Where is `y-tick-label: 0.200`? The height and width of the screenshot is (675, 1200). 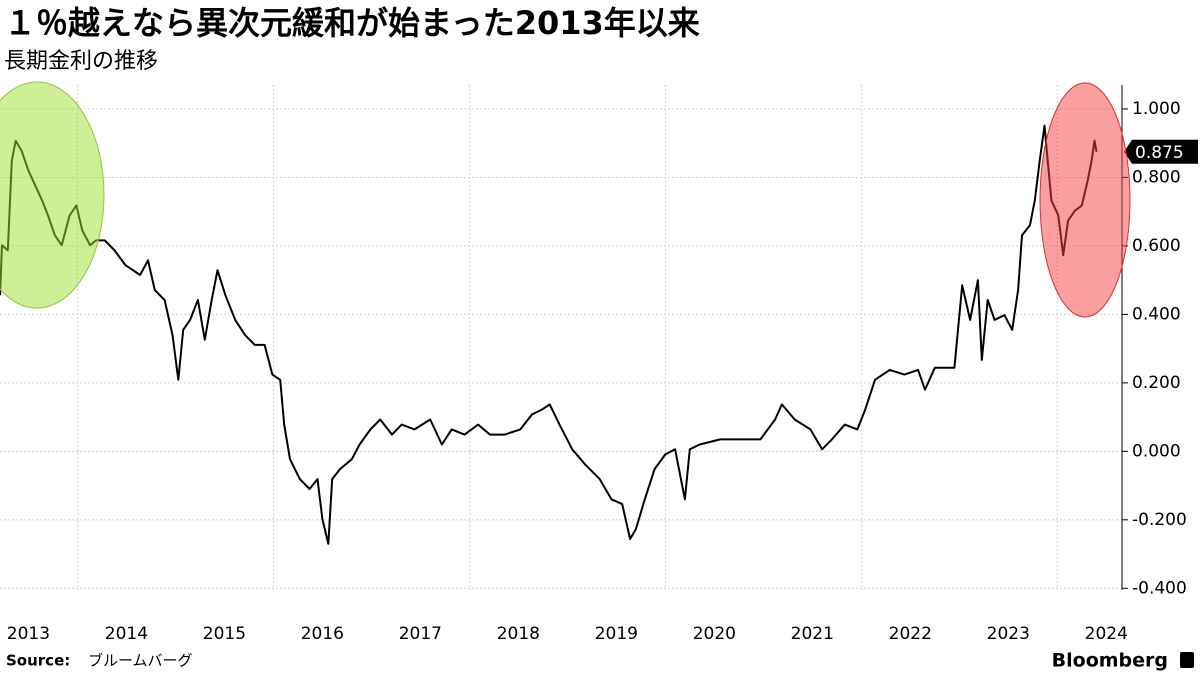 y-tick-label: 0.200 is located at coordinates (1156, 383).